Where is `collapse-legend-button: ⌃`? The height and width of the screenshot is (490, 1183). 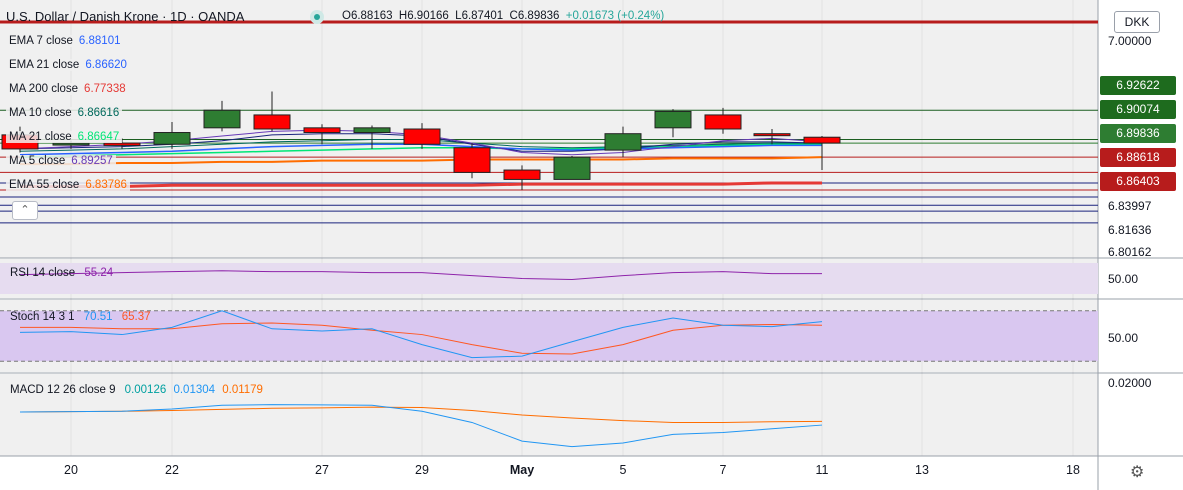 collapse-legend-button: ⌃ is located at coordinates (25, 210).